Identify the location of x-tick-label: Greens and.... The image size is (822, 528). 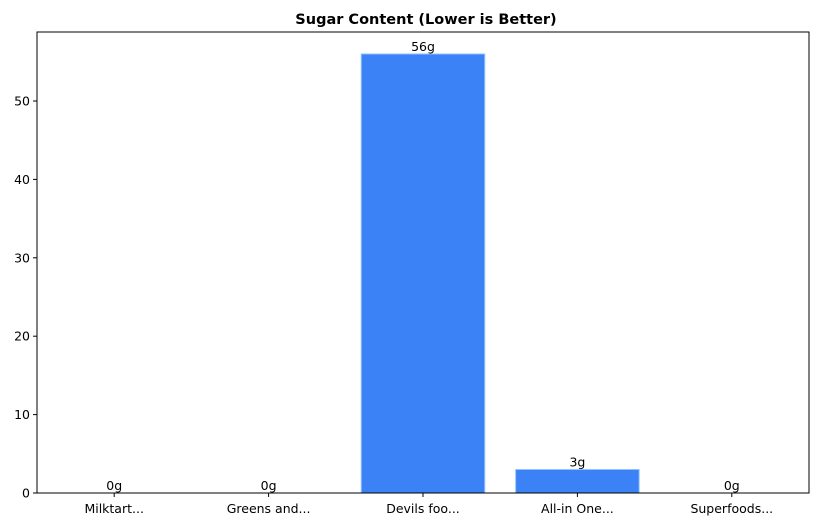
(269, 508).